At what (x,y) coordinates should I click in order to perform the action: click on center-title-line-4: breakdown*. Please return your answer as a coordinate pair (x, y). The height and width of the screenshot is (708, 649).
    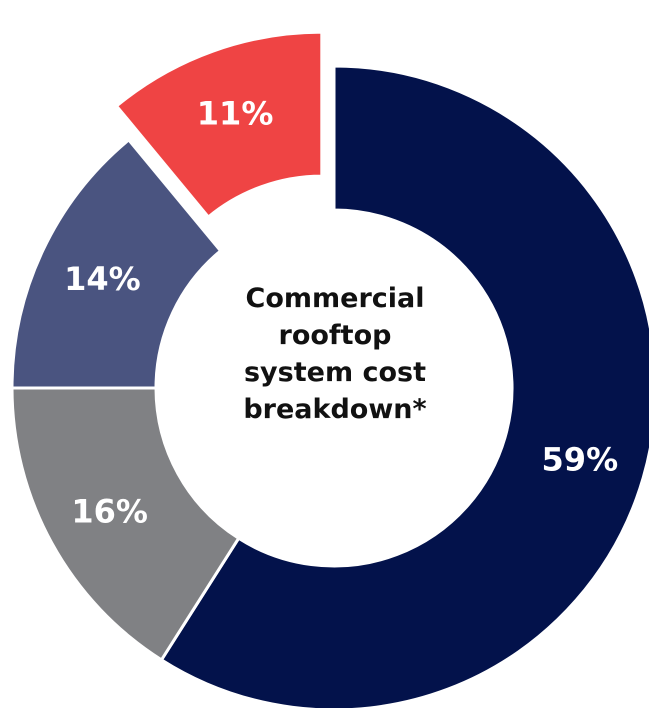
    Looking at the image, I should click on (335, 409).